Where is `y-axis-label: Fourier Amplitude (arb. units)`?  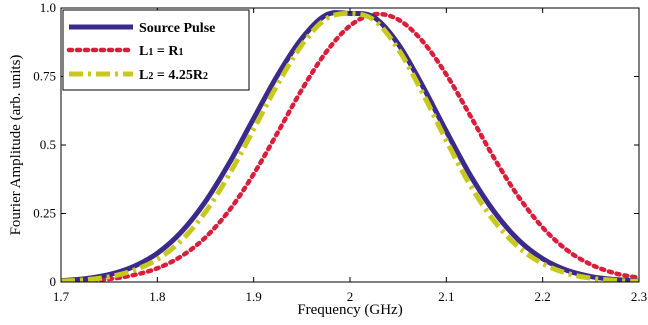 y-axis-label: Fourier Amplitude (arb. units) is located at coordinates (16, 145).